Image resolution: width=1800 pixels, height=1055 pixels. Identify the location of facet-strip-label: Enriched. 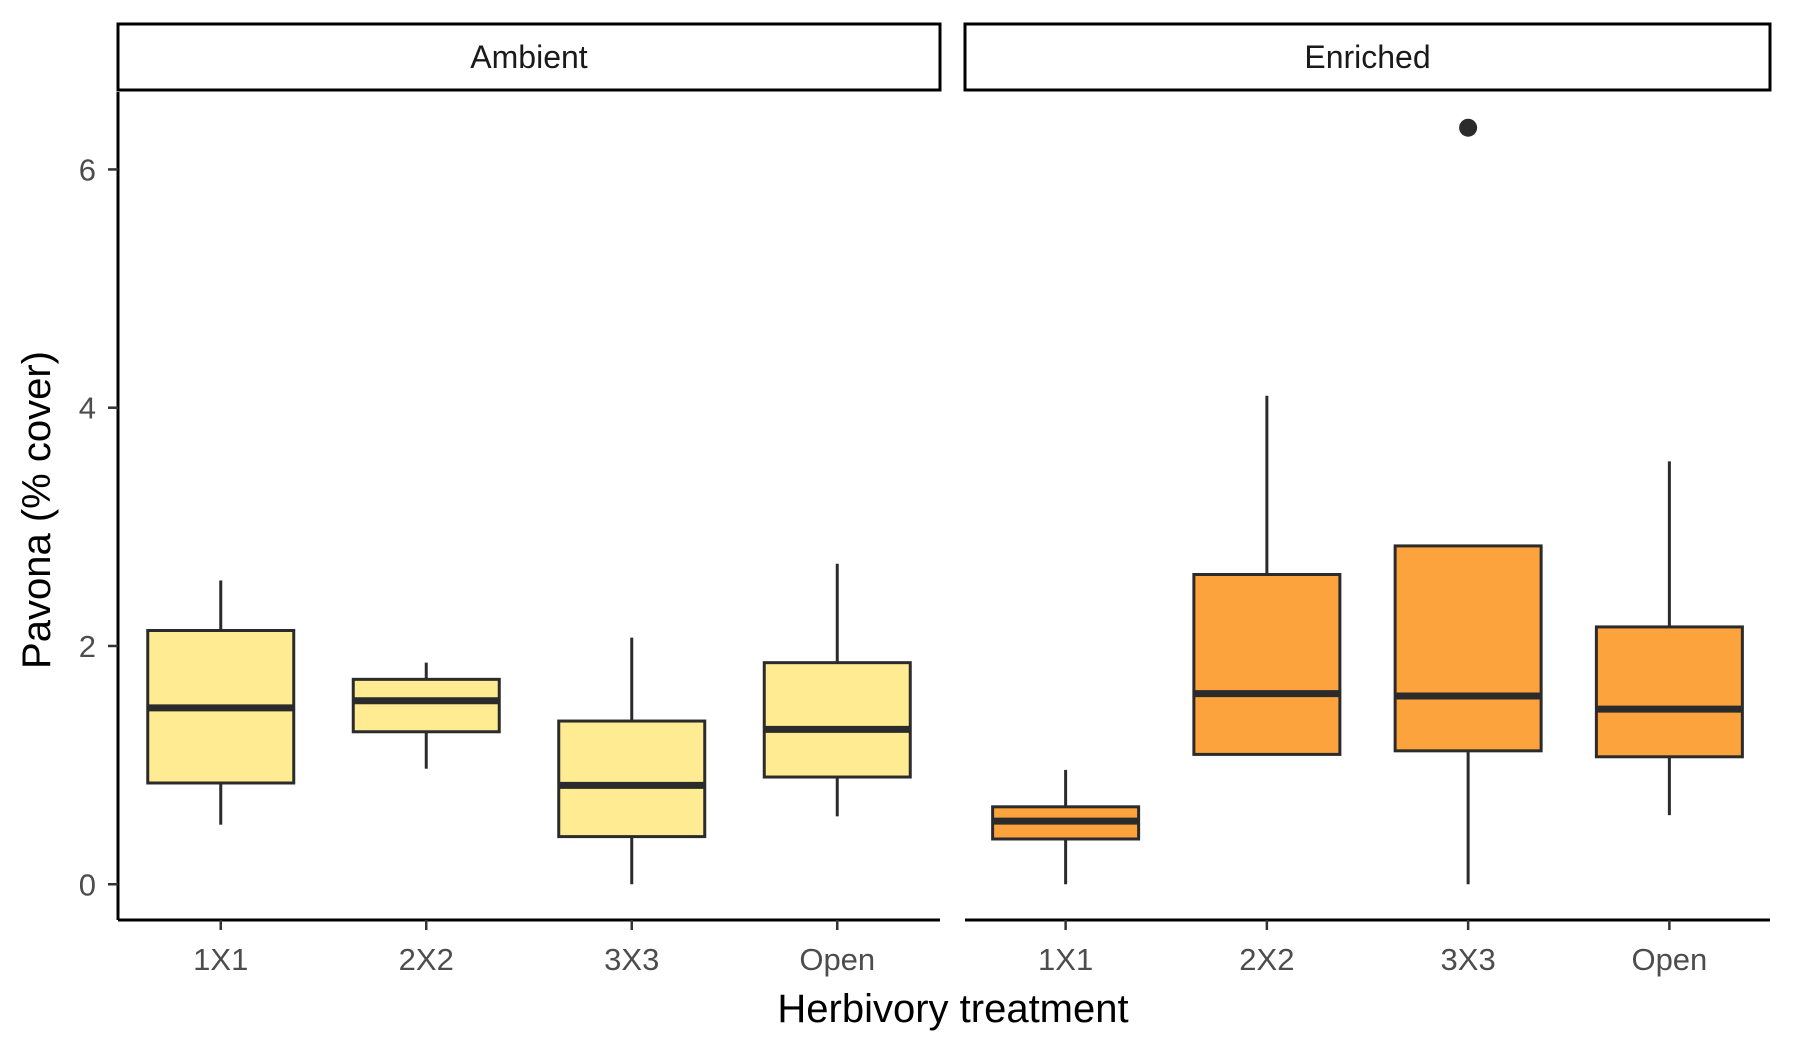
(1367, 57).